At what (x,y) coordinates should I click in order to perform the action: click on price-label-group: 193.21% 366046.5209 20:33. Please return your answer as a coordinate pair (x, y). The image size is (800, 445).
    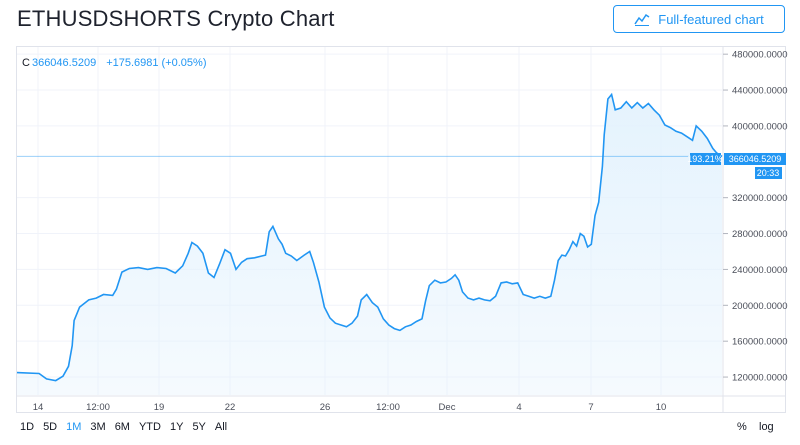
    Looking at the image, I should click on (736, 166).